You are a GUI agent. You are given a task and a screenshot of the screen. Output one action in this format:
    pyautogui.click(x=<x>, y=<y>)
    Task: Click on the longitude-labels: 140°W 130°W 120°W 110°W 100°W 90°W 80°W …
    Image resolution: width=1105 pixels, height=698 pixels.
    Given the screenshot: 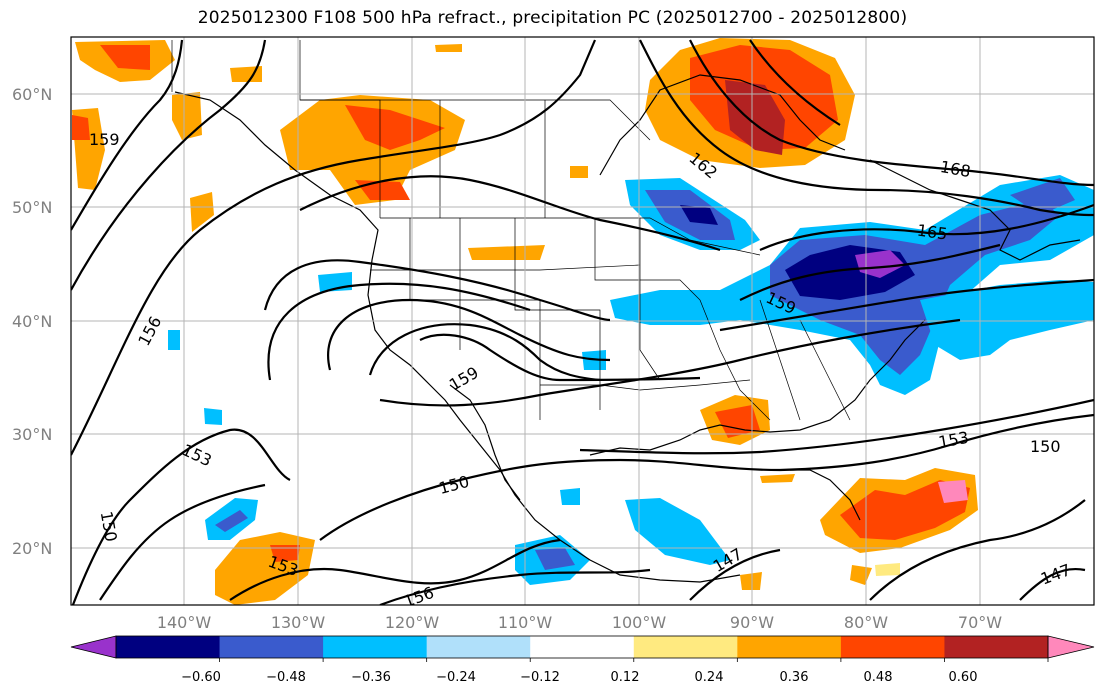 What is the action you would take?
    pyautogui.click(x=579, y=622)
    